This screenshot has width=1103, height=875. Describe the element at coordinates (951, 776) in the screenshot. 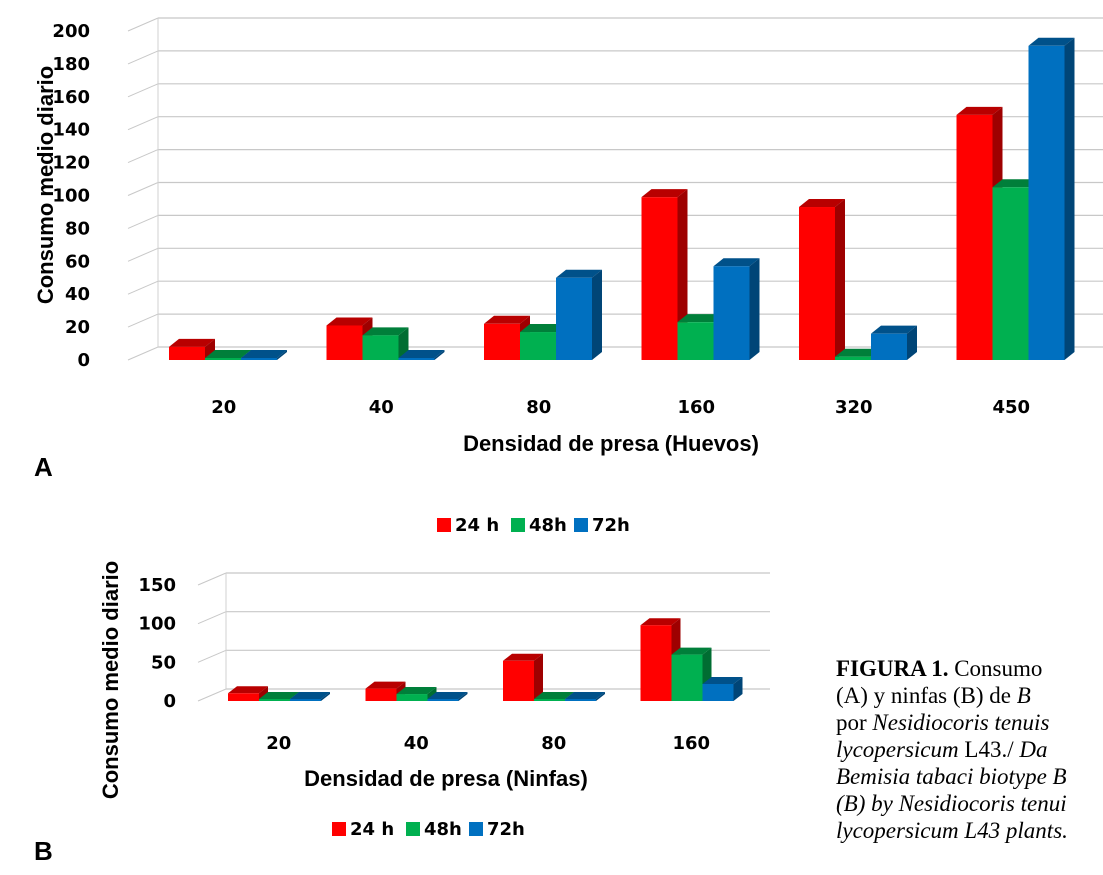

I see `caption-text: Bemisia tabaci biotype B` at that location.